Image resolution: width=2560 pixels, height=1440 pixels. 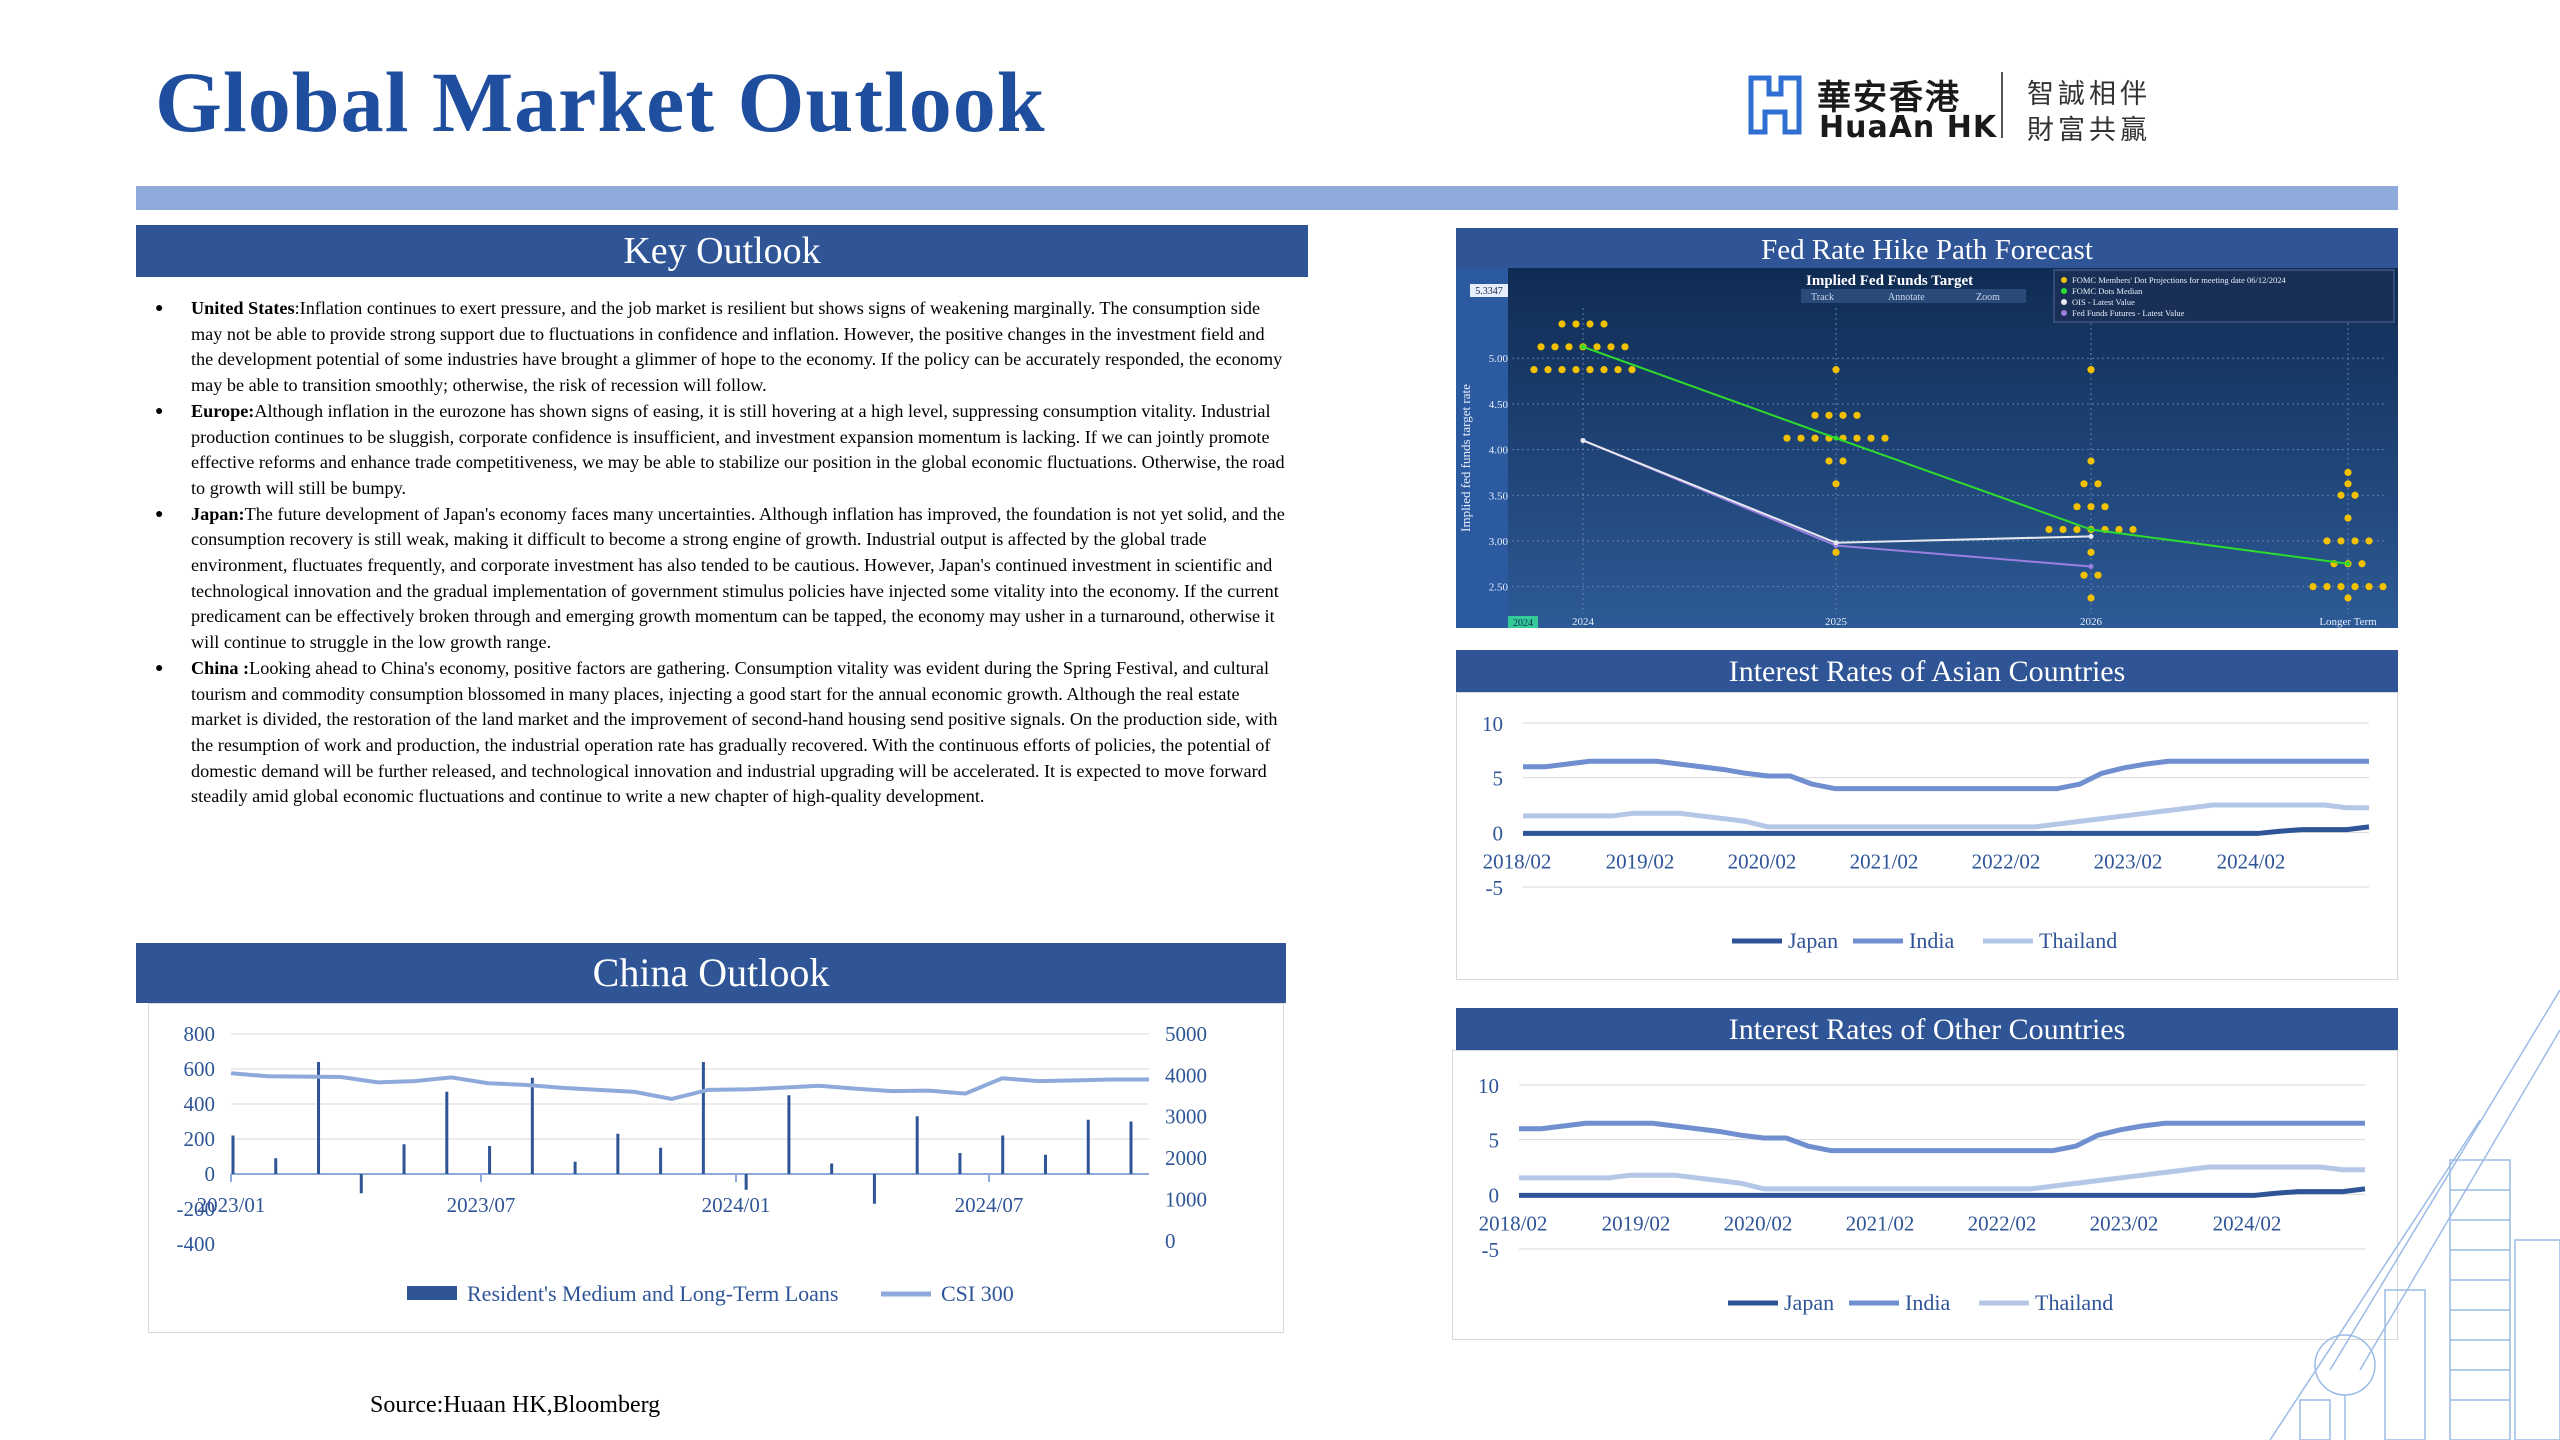 What do you see at coordinates (223, 410) in the screenshot?
I see `outlook-item-label: Europe:` at bounding box center [223, 410].